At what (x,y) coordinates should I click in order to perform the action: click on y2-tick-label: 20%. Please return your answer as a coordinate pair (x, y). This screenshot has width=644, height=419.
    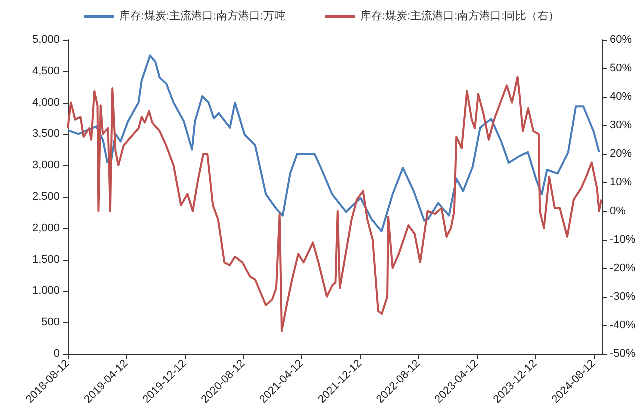
    Looking at the image, I should click on (621, 154).